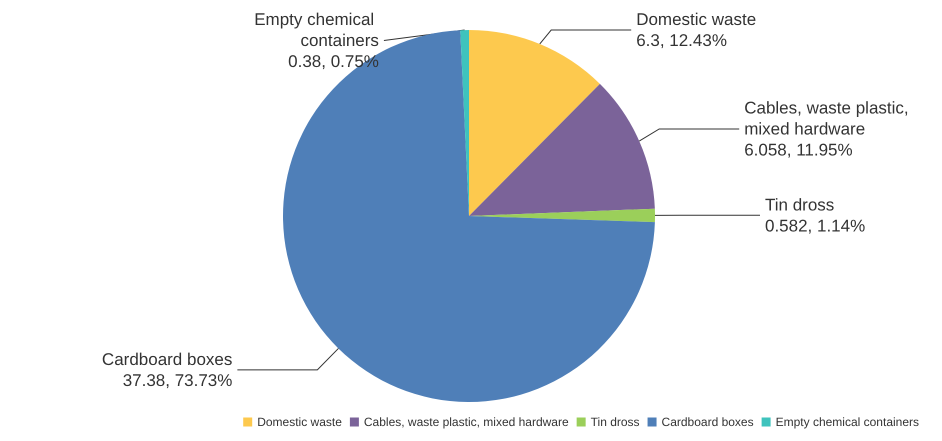  I want to click on data-label: 0.582, 1.14%, so click(815, 226).